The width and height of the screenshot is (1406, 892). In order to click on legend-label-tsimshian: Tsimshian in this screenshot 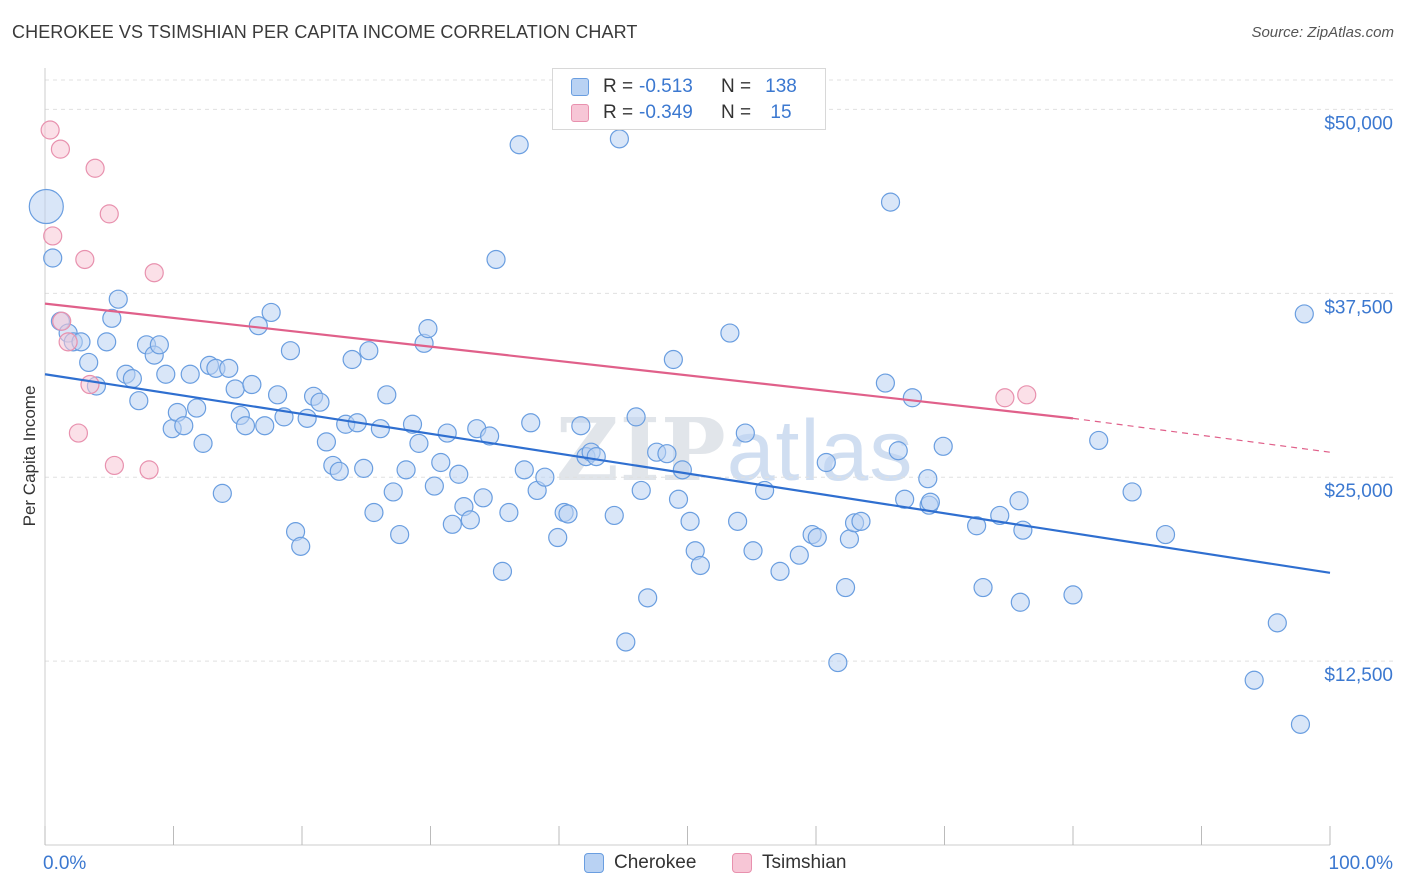, I will do `click(804, 862)`.